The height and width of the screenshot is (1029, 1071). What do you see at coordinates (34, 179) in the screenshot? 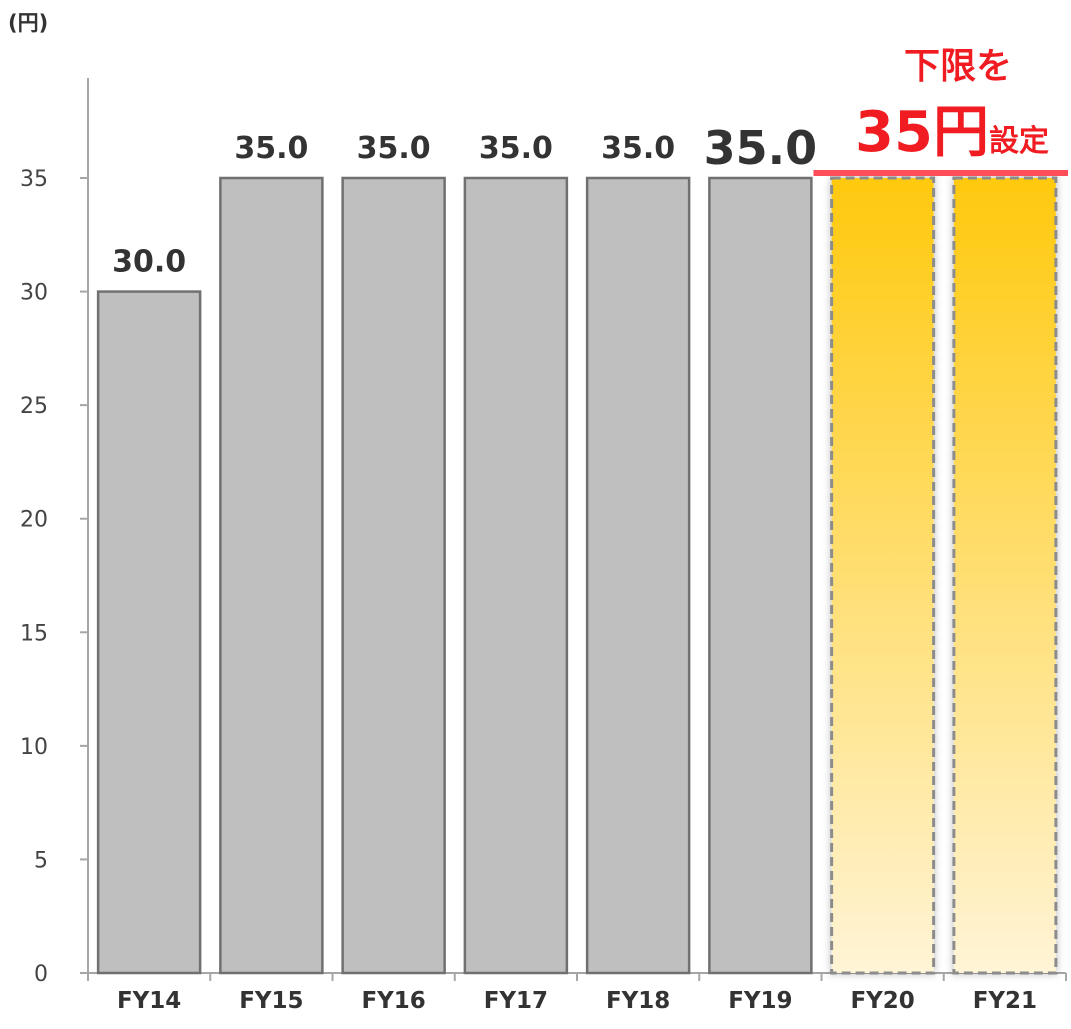
I see `y-tick-label: 35` at bounding box center [34, 179].